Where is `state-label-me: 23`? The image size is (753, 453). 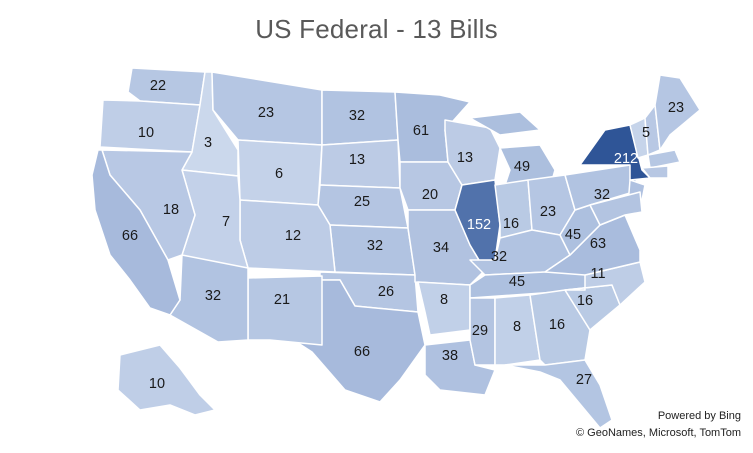 state-label-me: 23 is located at coordinates (676, 108).